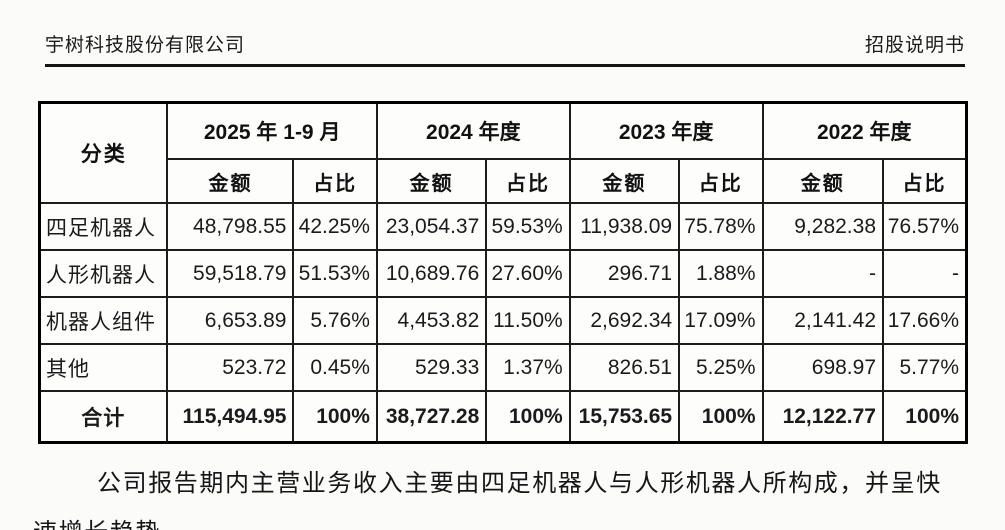 The width and height of the screenshot is (1005, 530). I want to click on period-header-2024: 2024 年度, so click(473, 130).